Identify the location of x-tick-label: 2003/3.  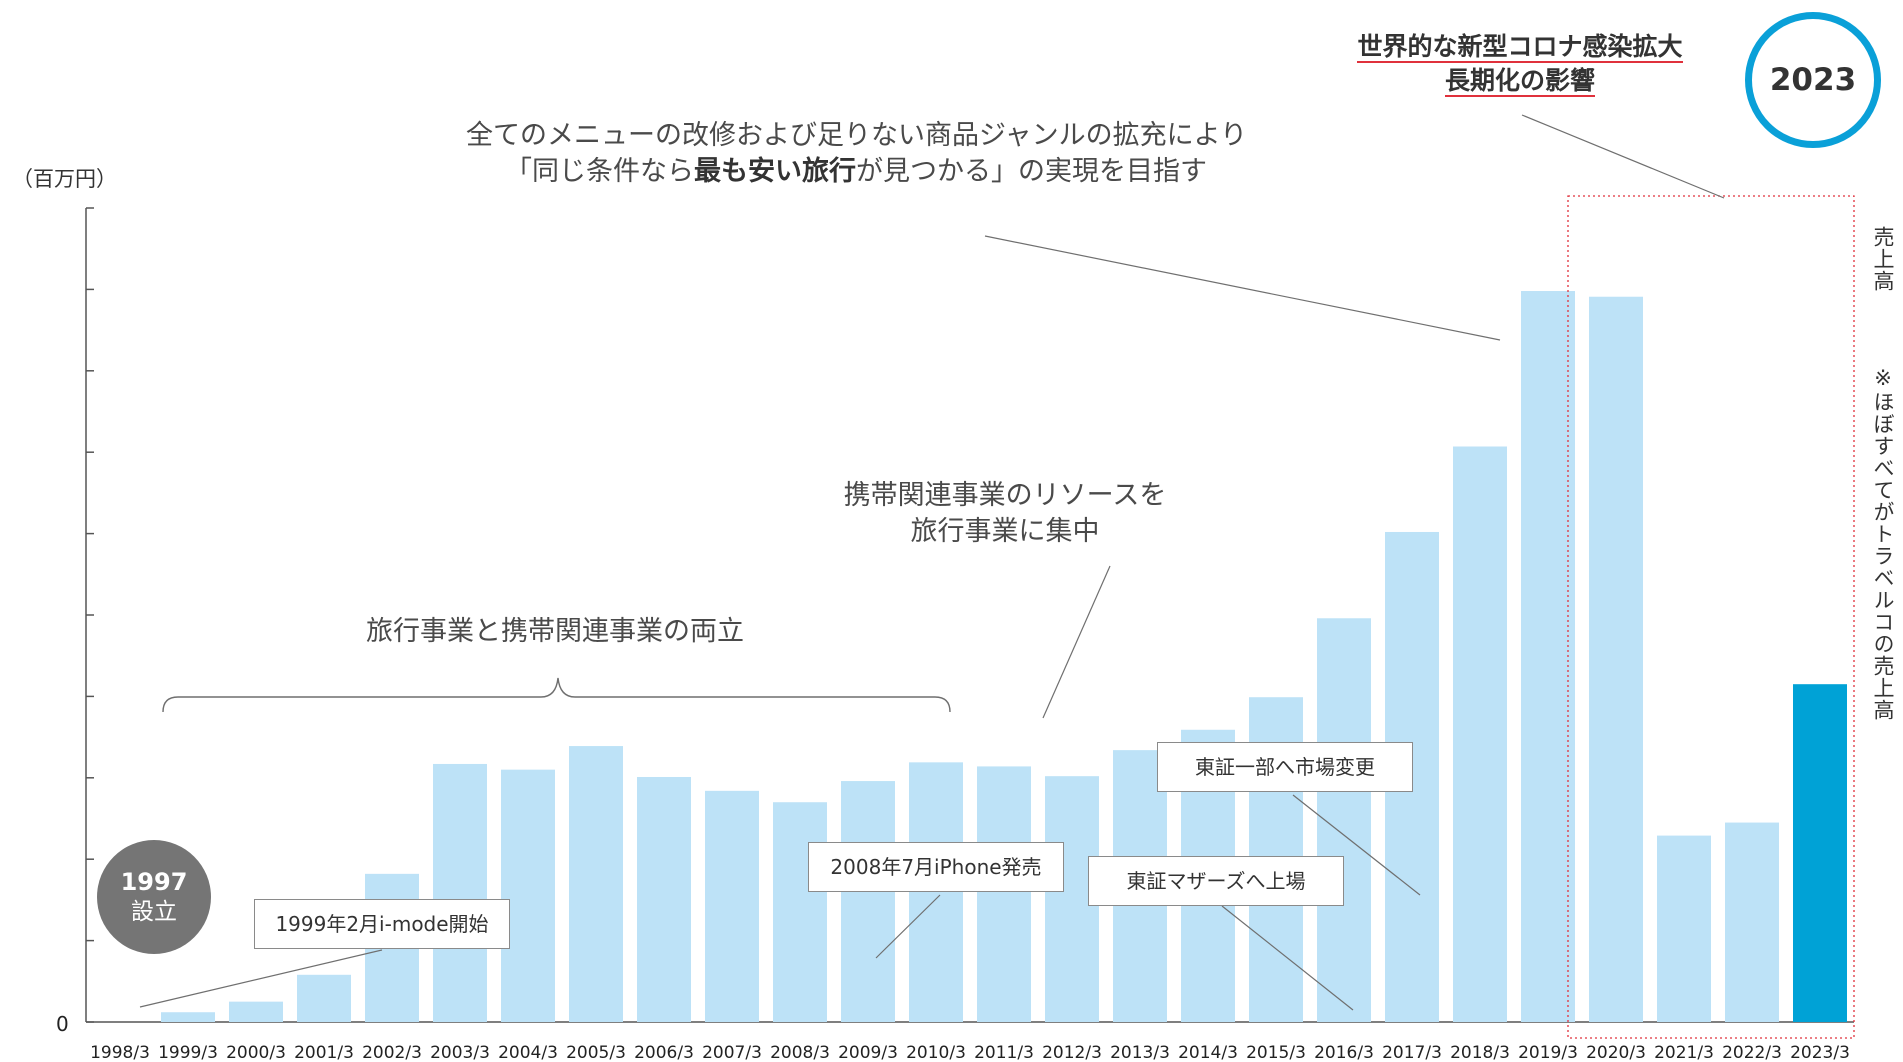
(460, 1052).